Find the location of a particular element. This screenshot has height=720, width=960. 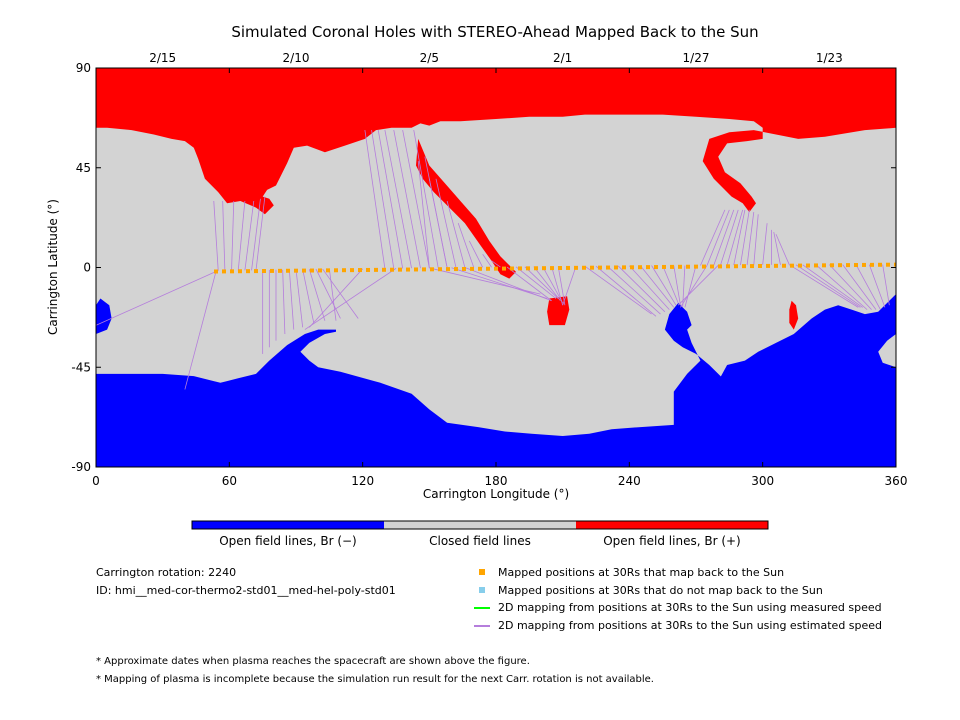

legend-marker-unmapped is located at coordinates (482, 590).